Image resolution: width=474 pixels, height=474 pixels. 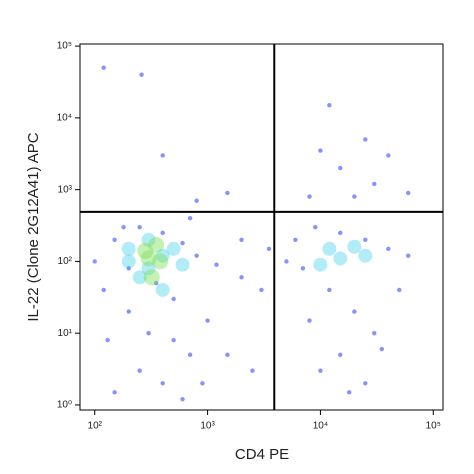 I want to click on y-tick-label: 10¹, so click(x=65, y=333).